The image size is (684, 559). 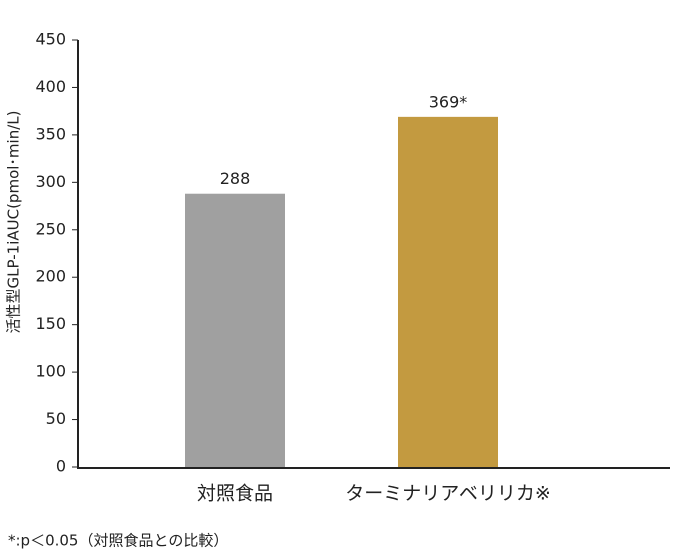 What do you see at coordinates (50, 181) in the screenshot?
I see `y-tick-label: 300` at bounding box center [50, 181].